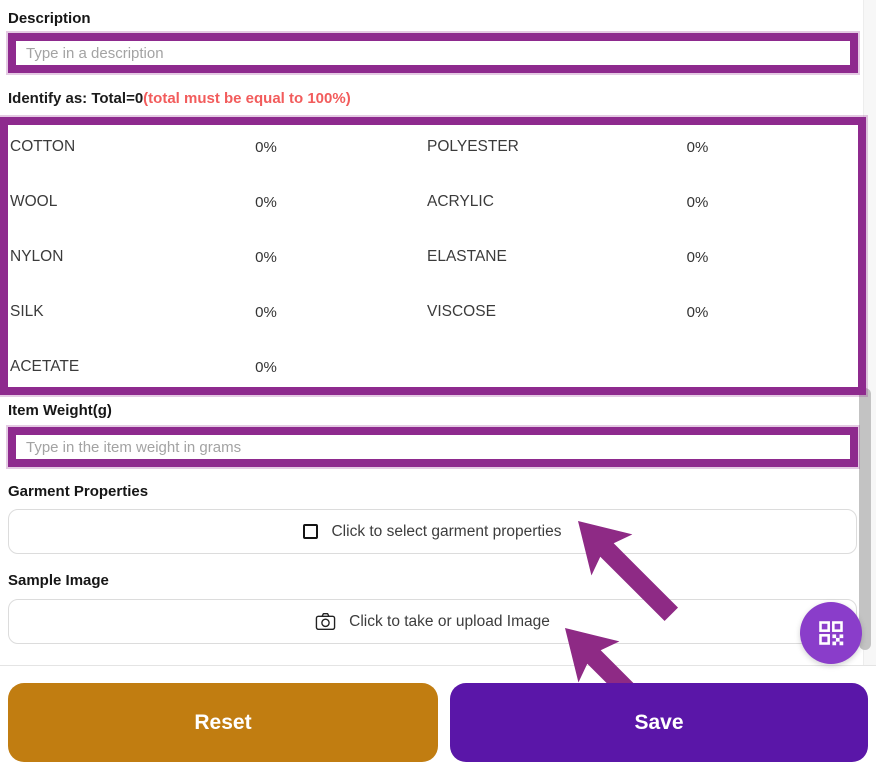 This screenshot has height=770, width=876. I want to click on description-input, so click(433, 53).